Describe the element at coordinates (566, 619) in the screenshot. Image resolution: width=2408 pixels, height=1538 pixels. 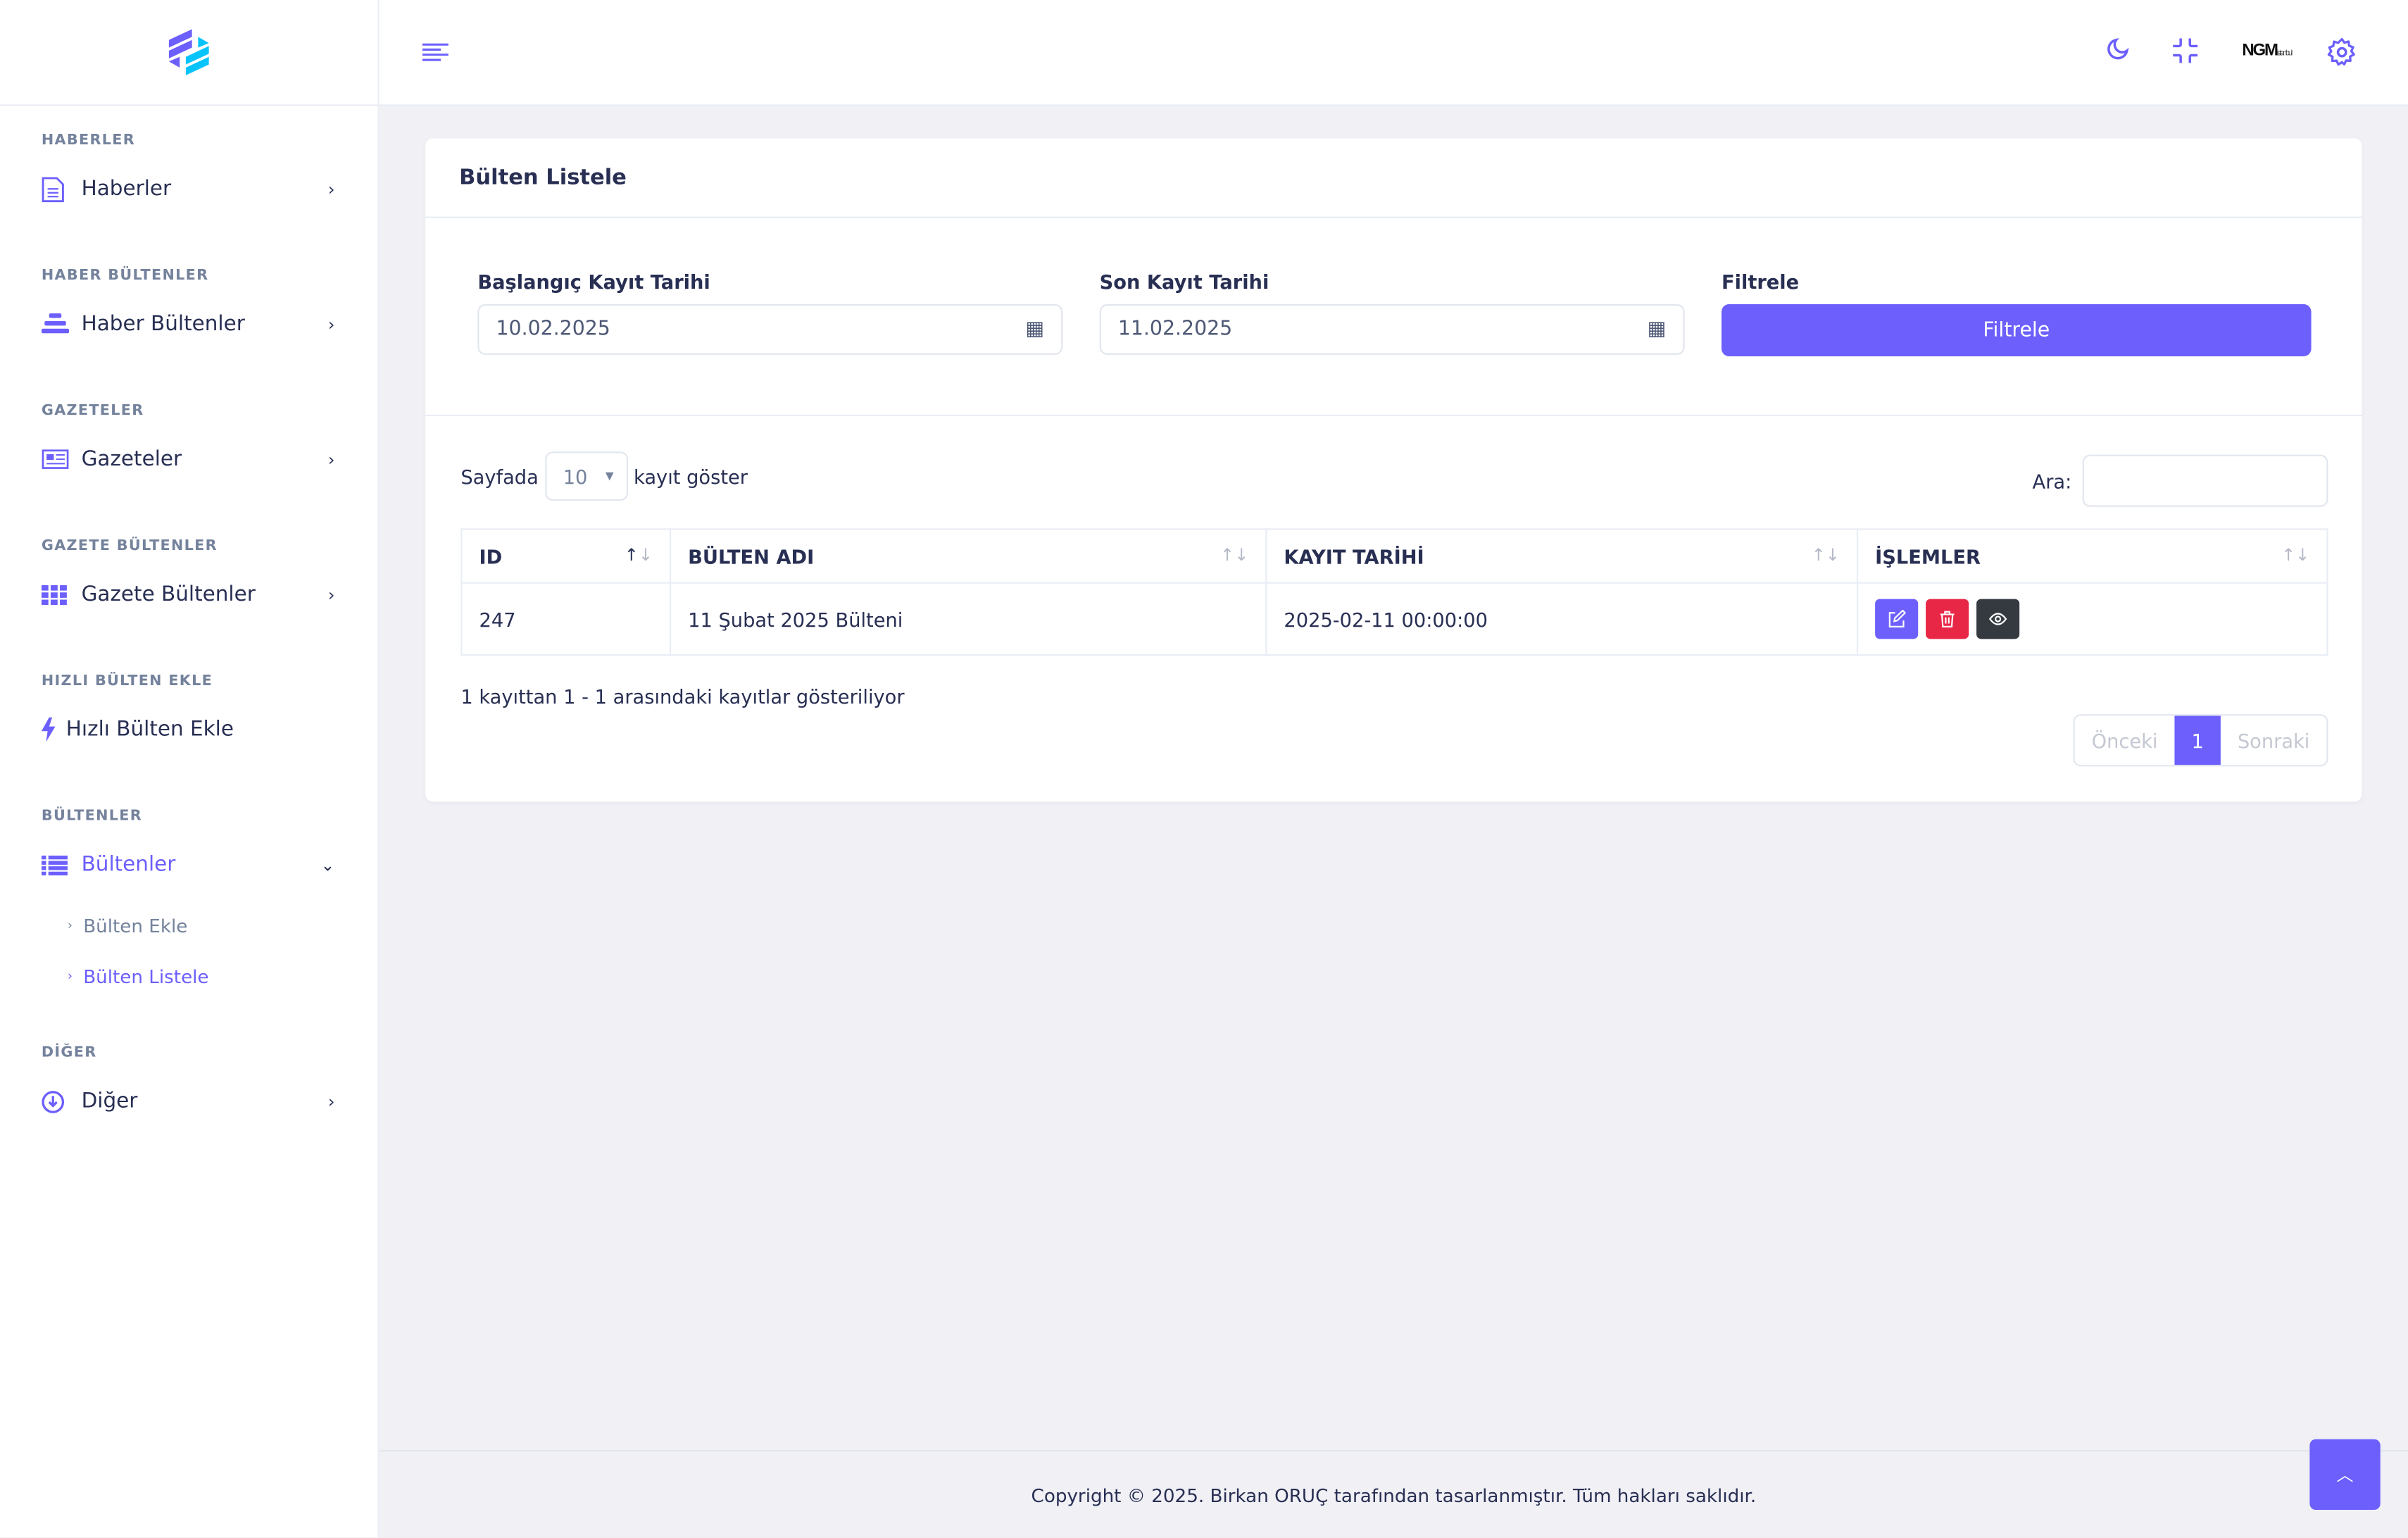
I see `cell-id: 247` at that location.